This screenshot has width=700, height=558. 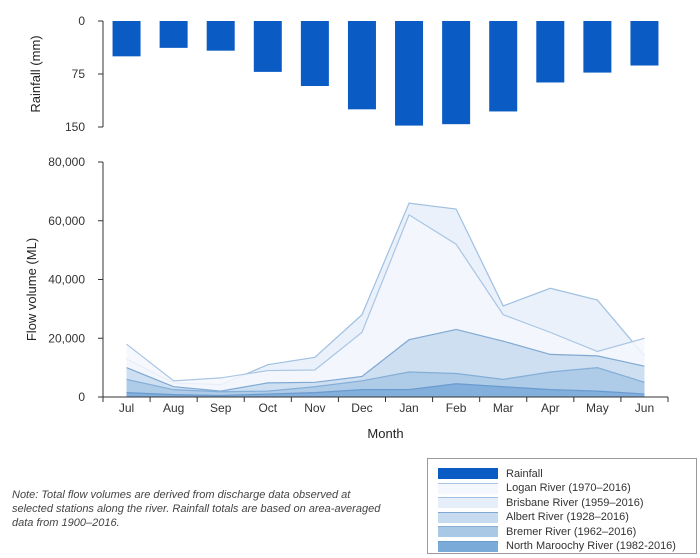 I want to click on x-tick-label-dec: Dec, so click(x=361, y=408).